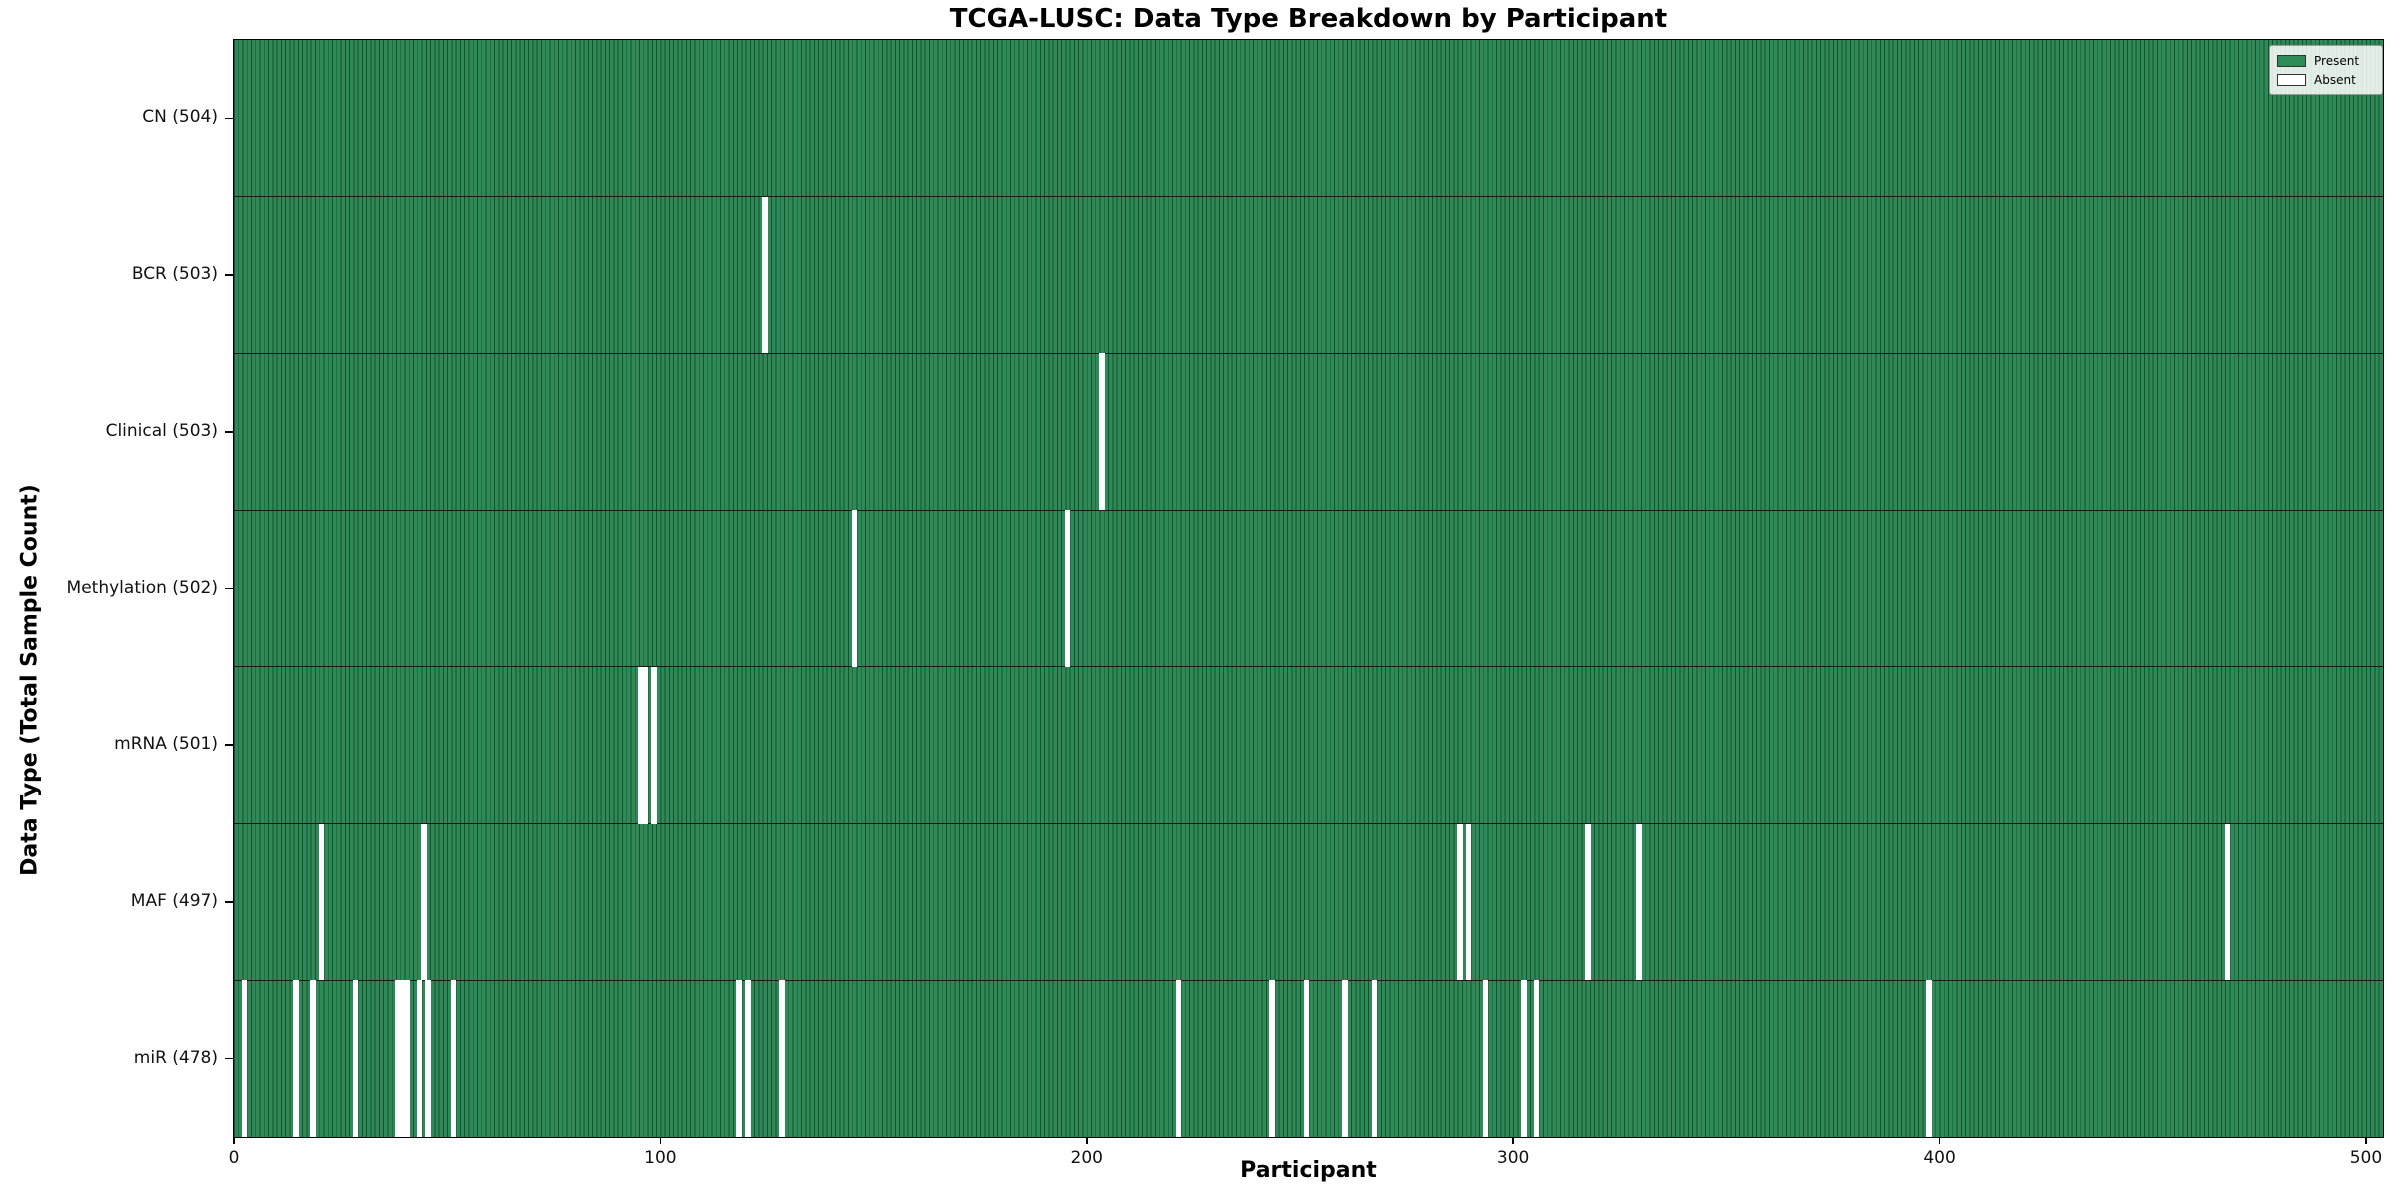 The height and width of the screenshot is (1200, 2400). I want to click on legend-entry: Absent, so click(2326, 79).